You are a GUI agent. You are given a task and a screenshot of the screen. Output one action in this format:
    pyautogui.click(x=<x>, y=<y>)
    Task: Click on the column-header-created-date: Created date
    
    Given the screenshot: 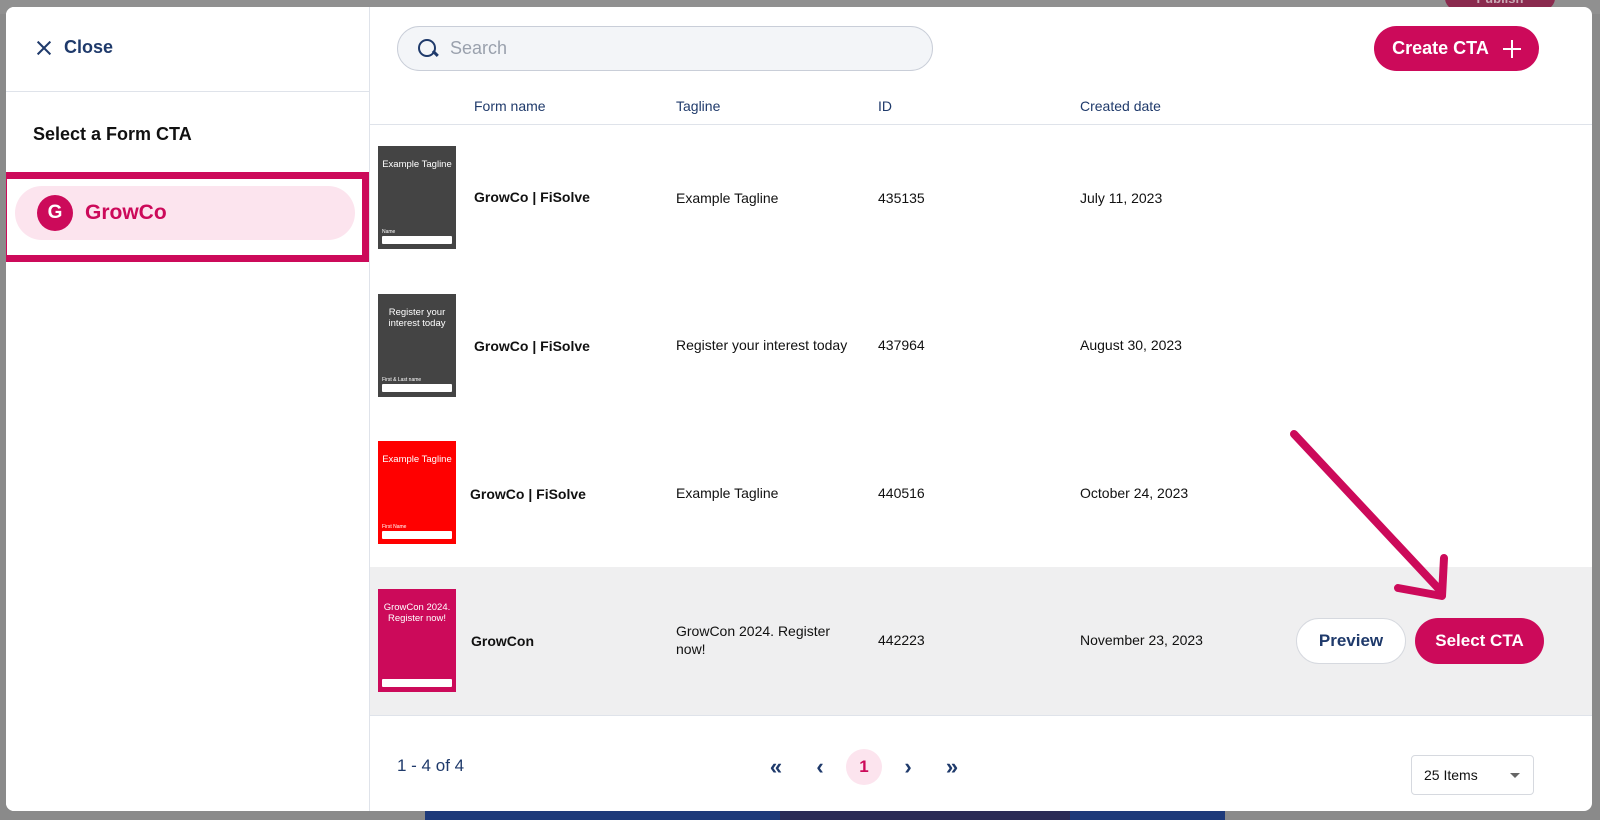 What is the action you would take?
    pyautogui.click(x=1120, y=106)
    